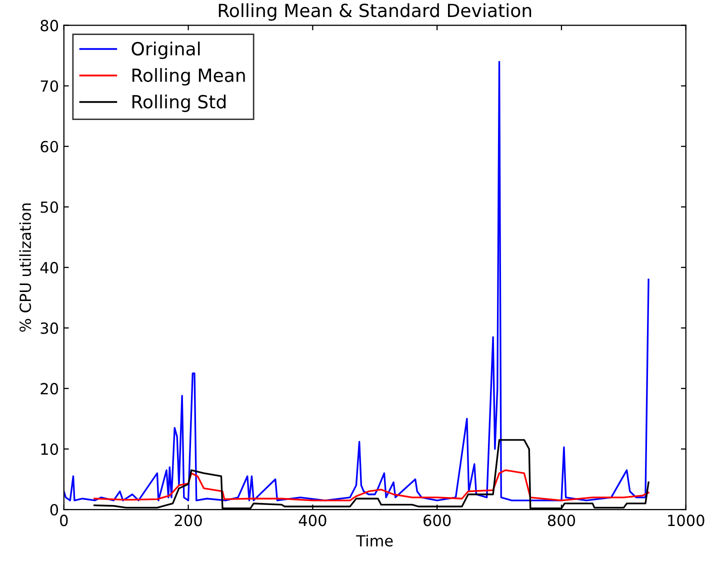 The image size is (710, 563). Describe the element at coordinates (49, 328) in the screenshot. I see `y-tick-label: 30` at that location.